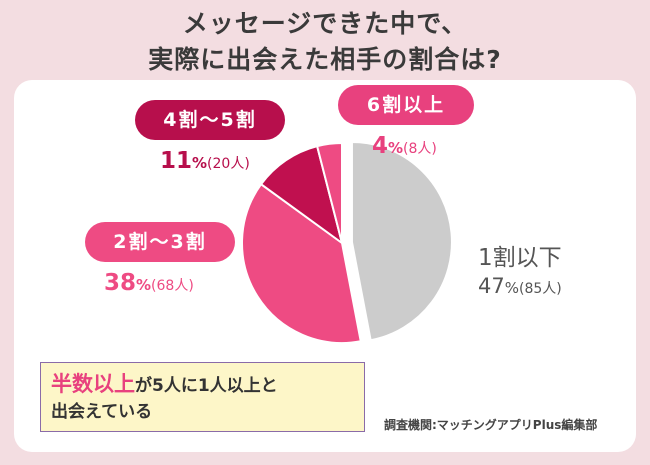  I want to click on slice-1wari, so click(401, 241).